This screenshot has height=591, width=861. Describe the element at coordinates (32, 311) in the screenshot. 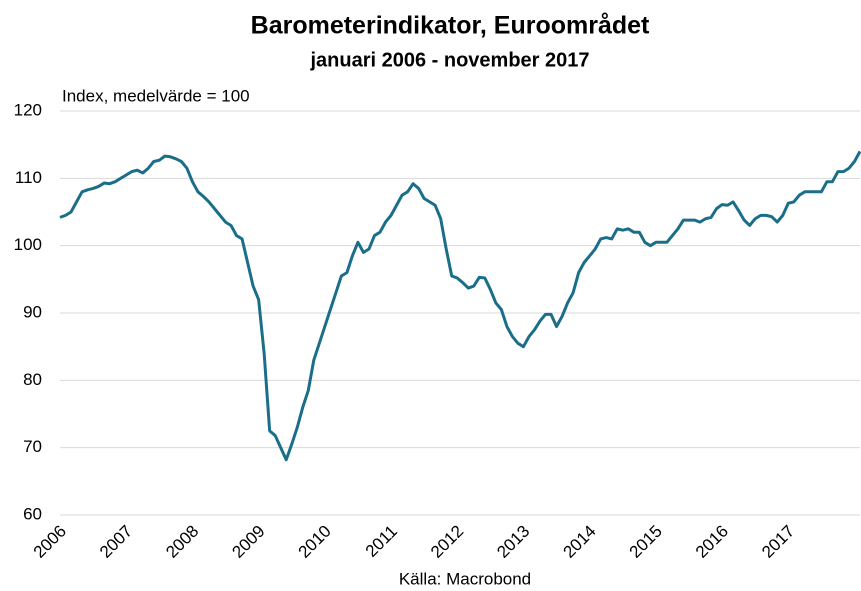

I see `y-tick-label: 90` at that location.